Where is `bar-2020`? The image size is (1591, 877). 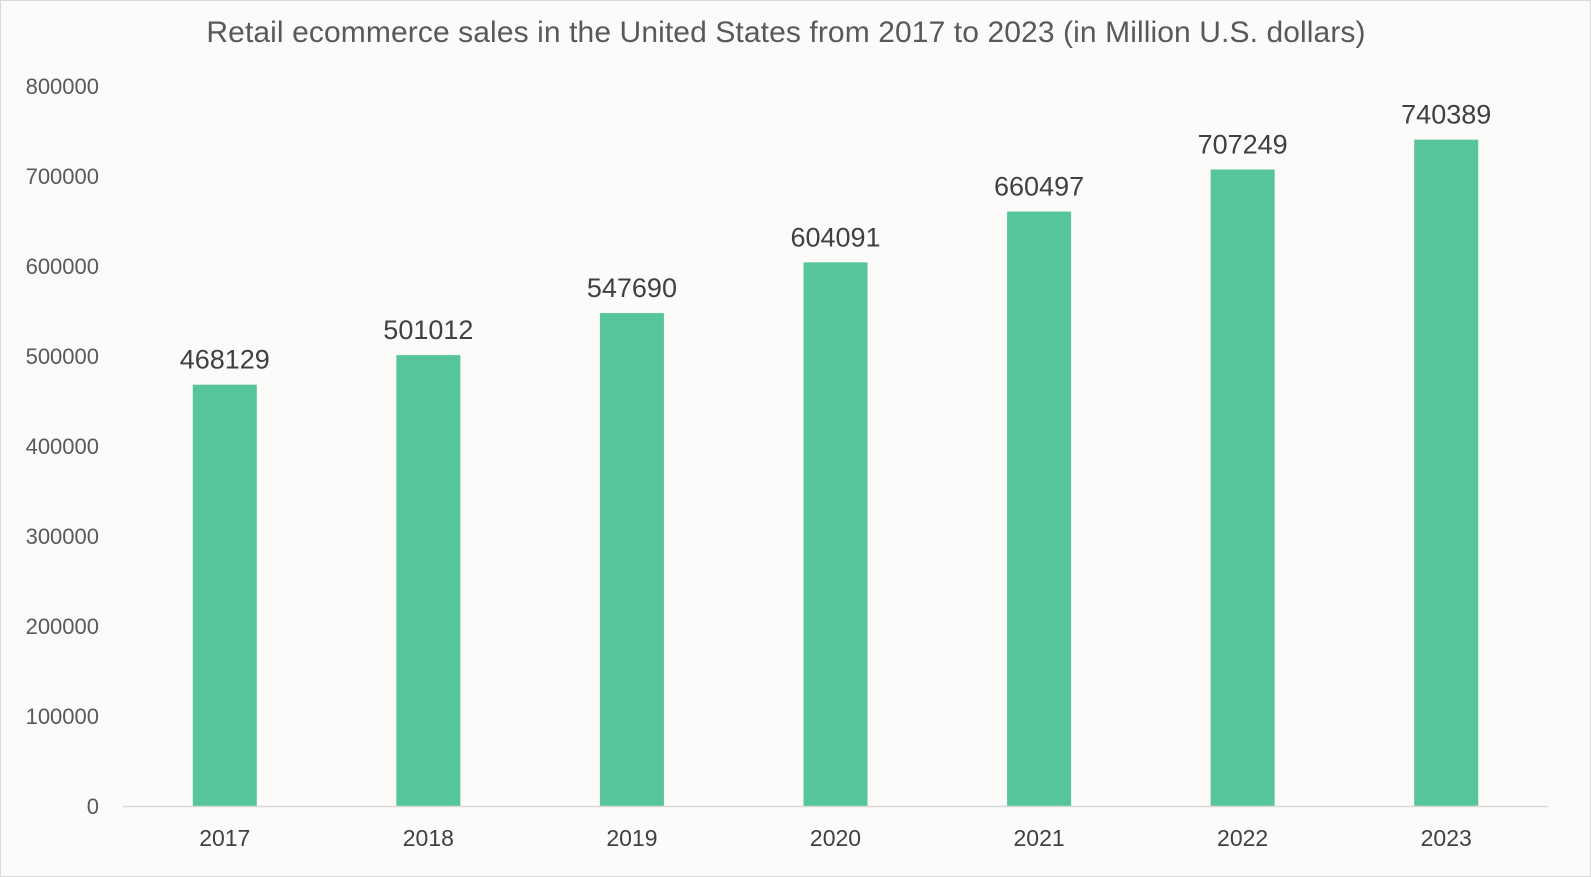 bar-2020 is located at coordinates (835, 534).